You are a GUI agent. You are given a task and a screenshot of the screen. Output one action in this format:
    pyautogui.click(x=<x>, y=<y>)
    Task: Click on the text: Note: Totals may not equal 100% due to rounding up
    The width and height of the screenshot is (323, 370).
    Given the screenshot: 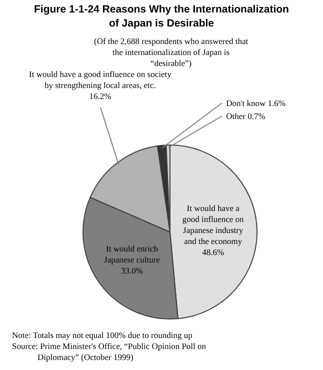 What is the action you would take?
    pyautogui.click(x=102, y=335)
    